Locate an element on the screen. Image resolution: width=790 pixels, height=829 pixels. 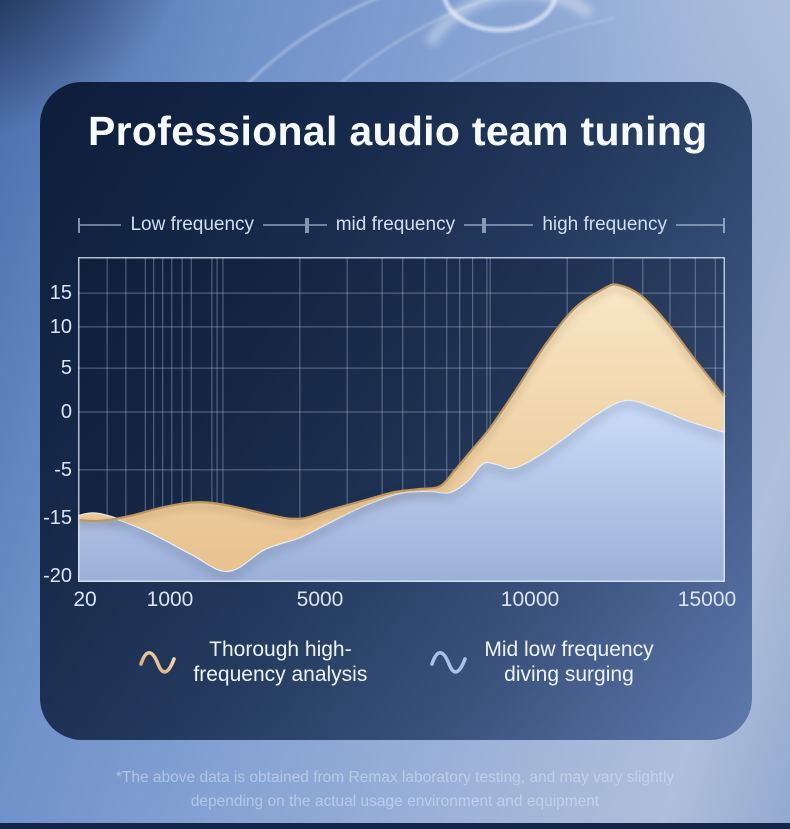
band-mid-frequency: mid frequency is located at coordinates (395, 225).